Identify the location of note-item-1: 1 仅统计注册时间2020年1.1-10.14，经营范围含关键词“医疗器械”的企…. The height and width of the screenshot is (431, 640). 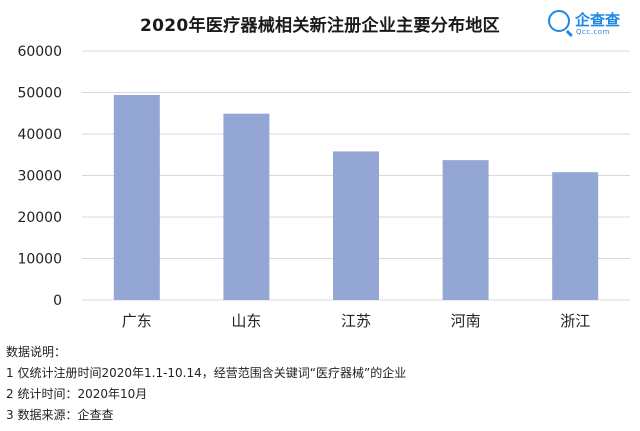
(206, 373).